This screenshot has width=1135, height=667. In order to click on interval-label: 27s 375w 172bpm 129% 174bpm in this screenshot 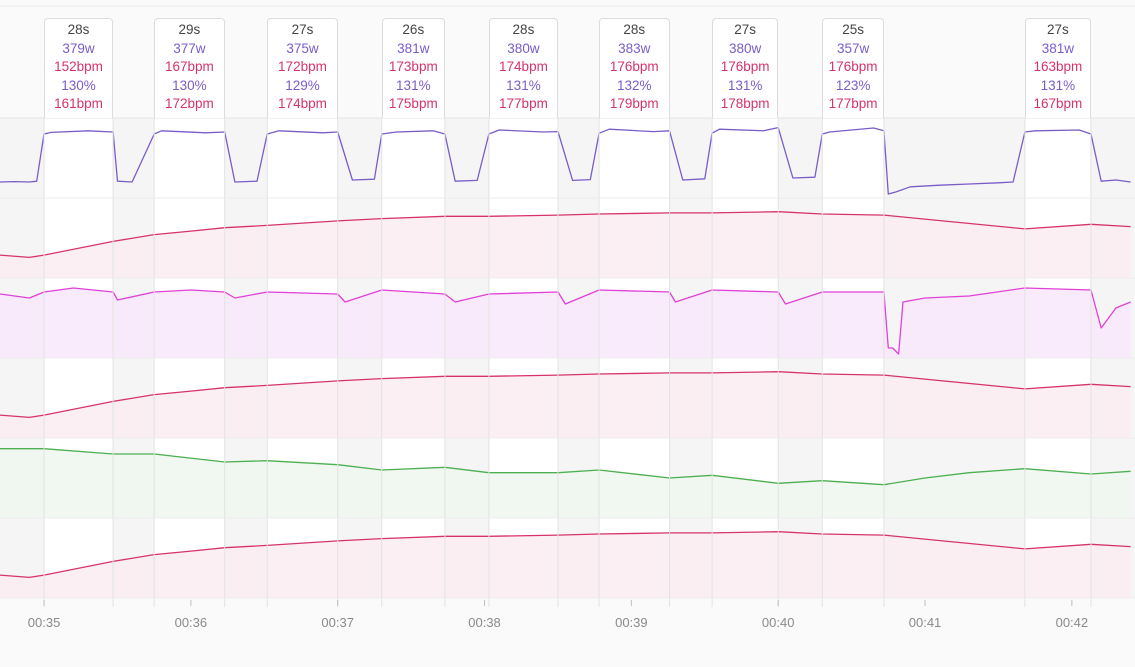, I will do `click(302, 68)`.